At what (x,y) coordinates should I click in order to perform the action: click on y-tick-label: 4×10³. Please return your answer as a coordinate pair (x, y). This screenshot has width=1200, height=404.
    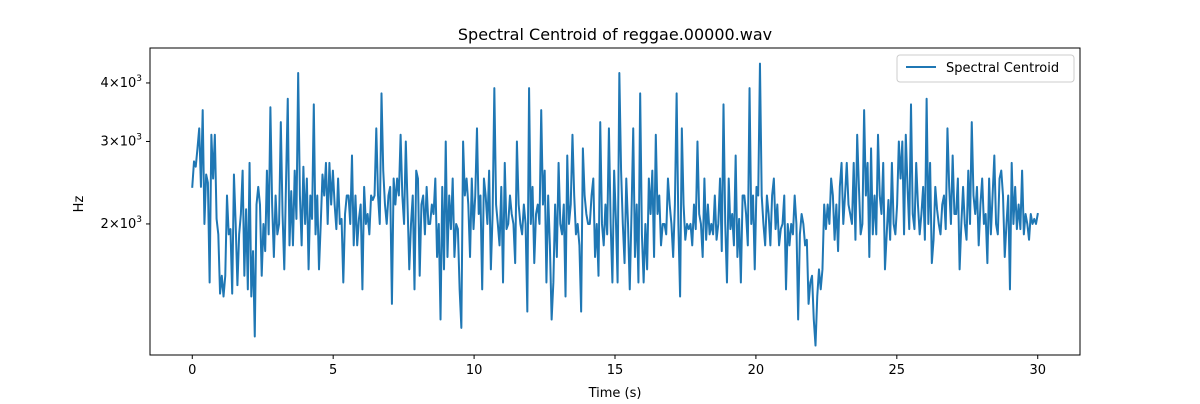
    Looking at the image, I should click on (121, 82).